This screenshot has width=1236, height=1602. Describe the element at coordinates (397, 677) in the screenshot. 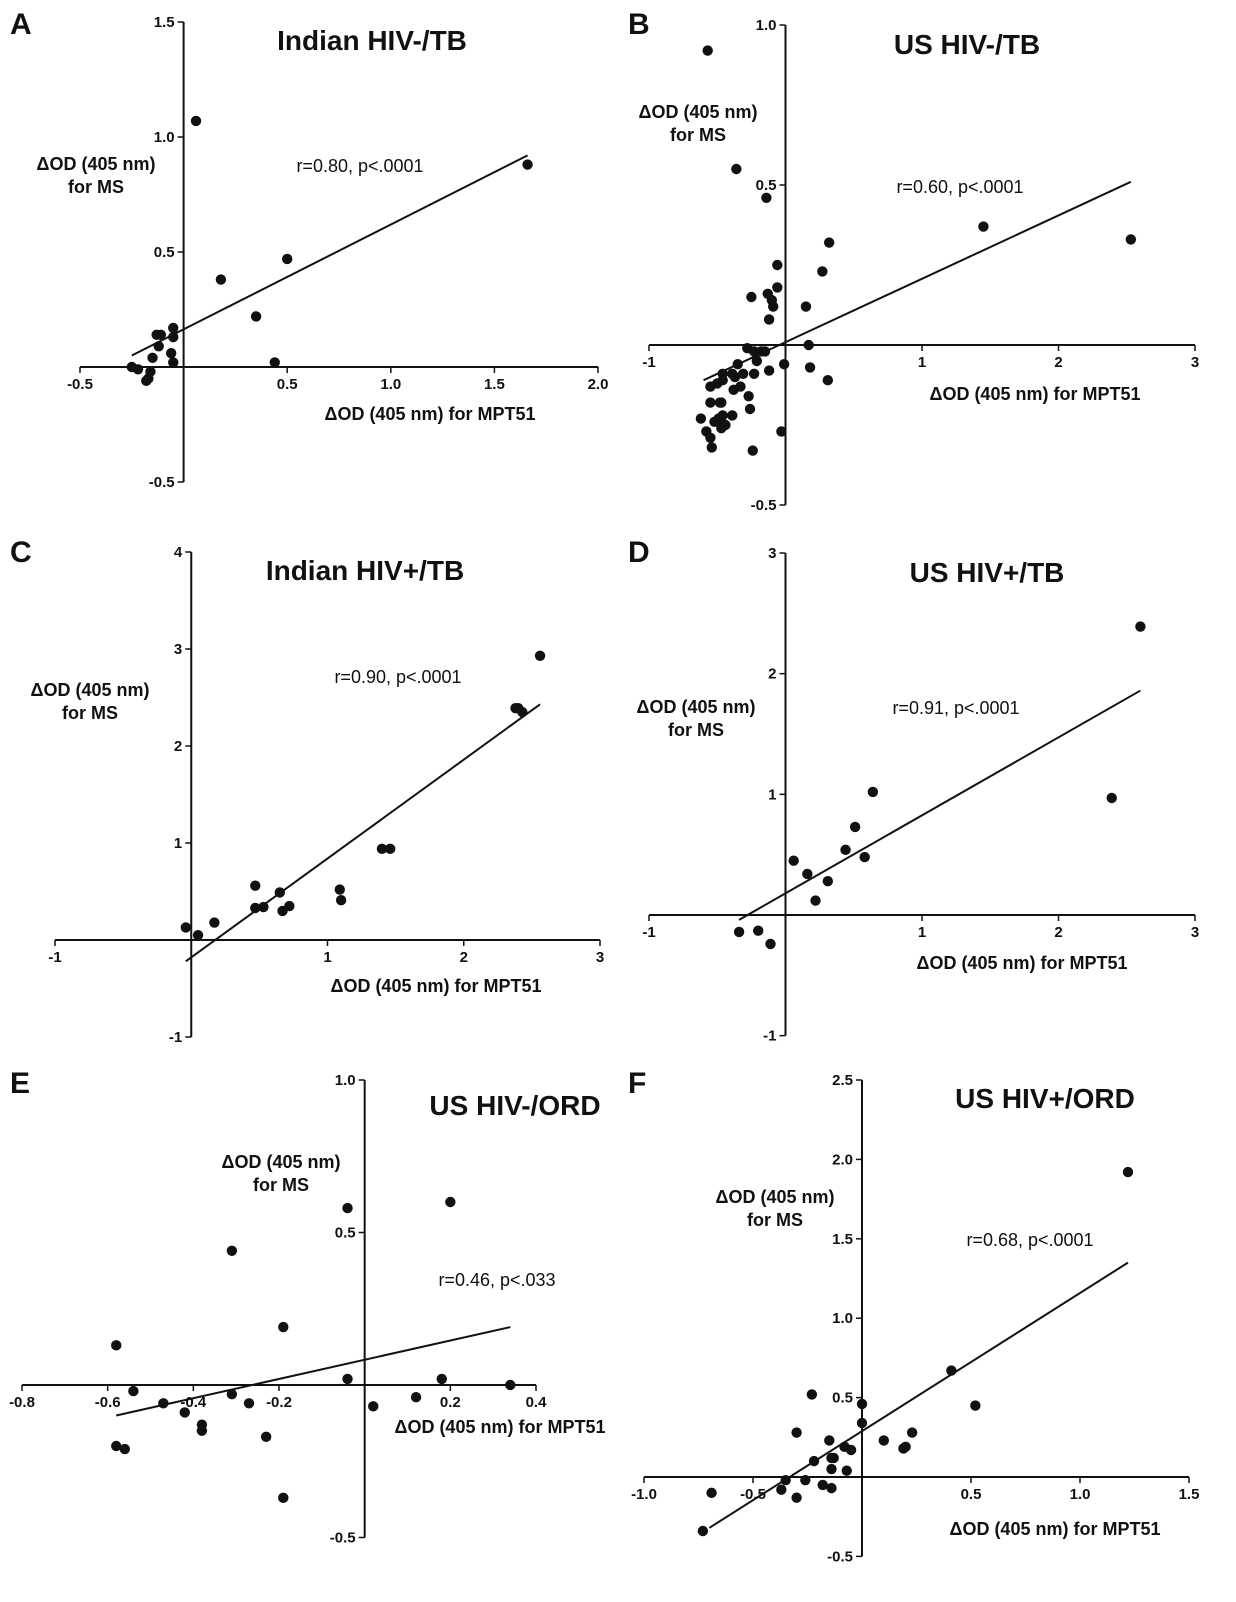

I see `correlation-annotation: r=0.90, p<.0001` at that location.